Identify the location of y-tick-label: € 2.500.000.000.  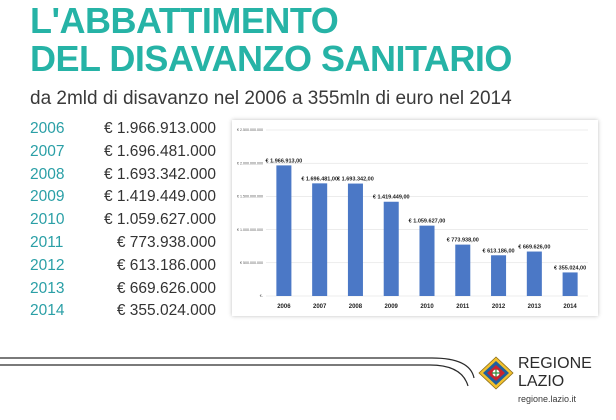
(250, 130).